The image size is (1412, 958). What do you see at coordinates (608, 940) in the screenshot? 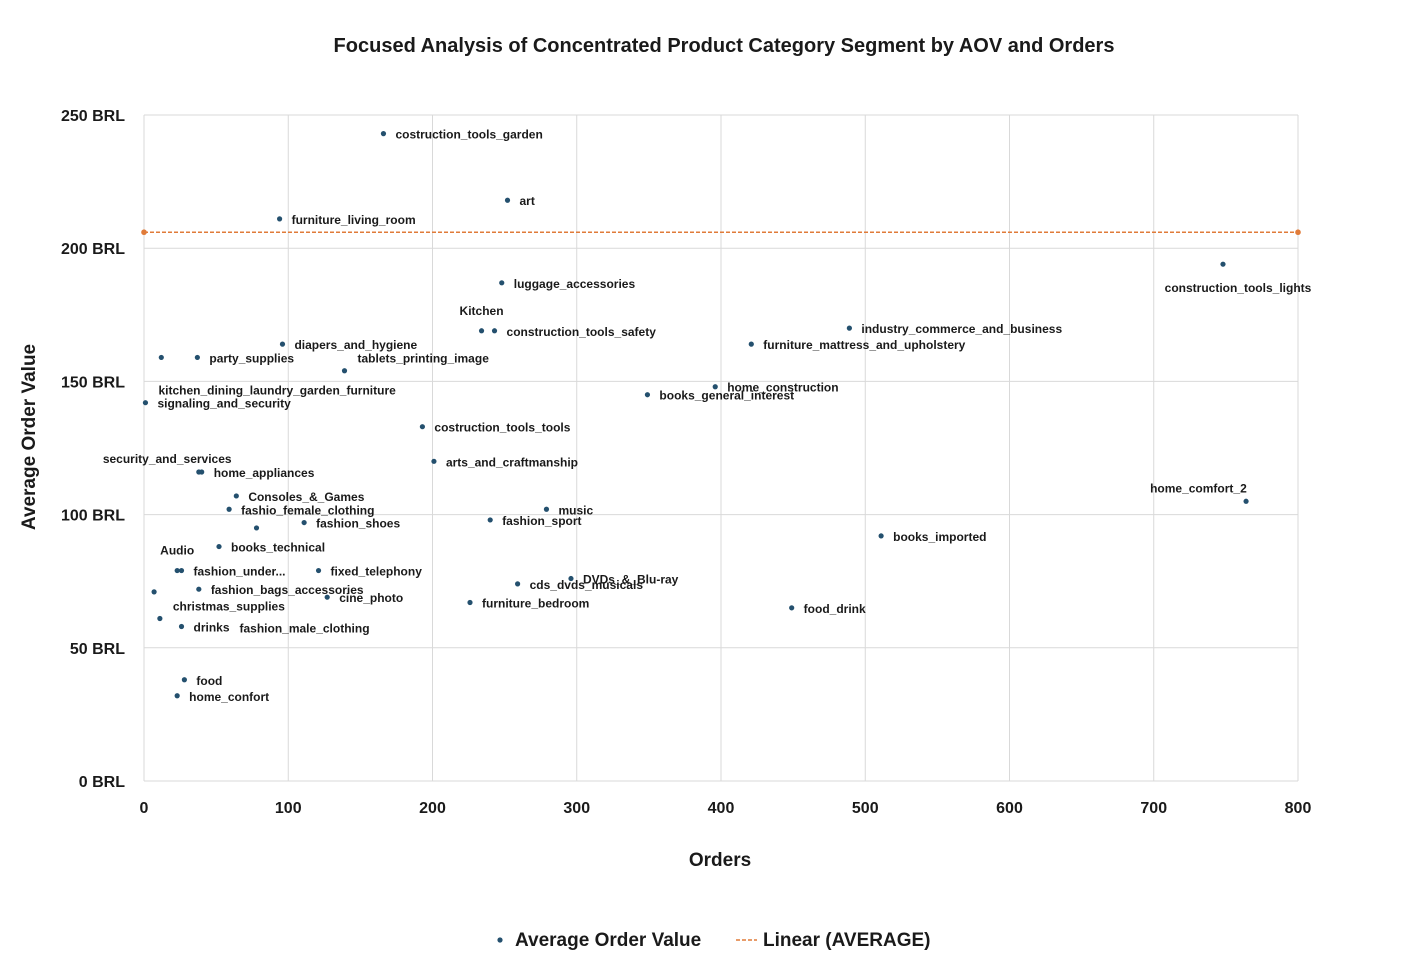
I see `legend-label-series: Average Order Value` at bounding box center [608, 940].